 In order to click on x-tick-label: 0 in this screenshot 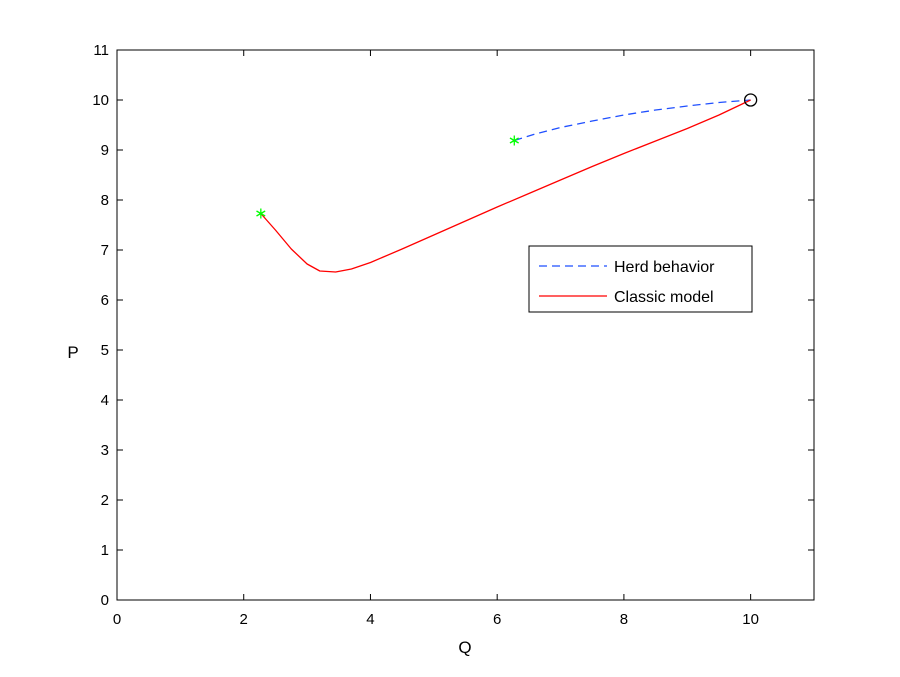, I will do `click(117, 619)`.